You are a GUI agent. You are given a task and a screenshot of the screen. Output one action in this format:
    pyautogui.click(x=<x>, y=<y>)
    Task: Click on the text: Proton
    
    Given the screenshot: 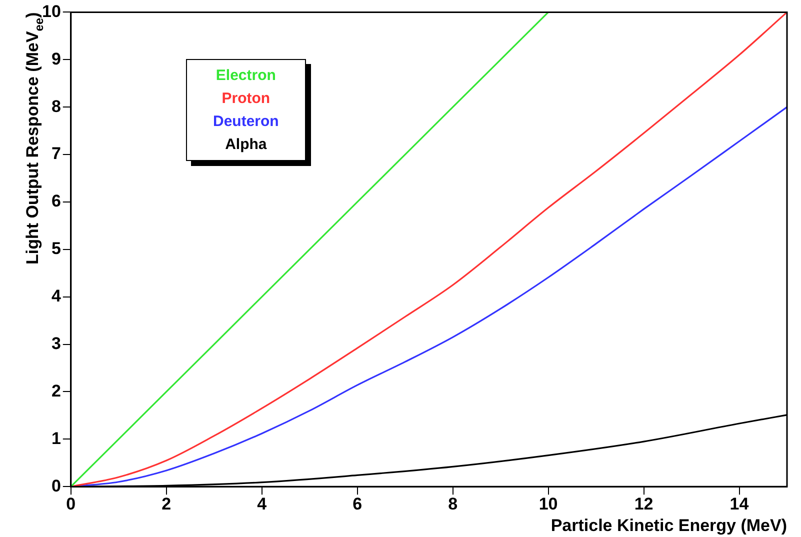 What is the action you would take?
    pyautogui.click(x=246, y=99)
    